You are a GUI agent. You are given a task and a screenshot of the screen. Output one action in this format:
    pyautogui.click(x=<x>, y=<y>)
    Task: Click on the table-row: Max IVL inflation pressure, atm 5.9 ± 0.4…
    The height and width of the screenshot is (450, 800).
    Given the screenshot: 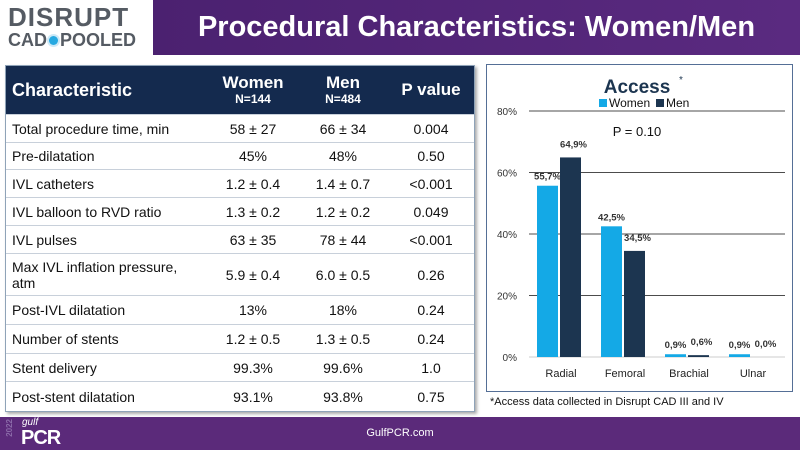 What is the action you would take?
    pyautogui.click(x=240, y=274)
    